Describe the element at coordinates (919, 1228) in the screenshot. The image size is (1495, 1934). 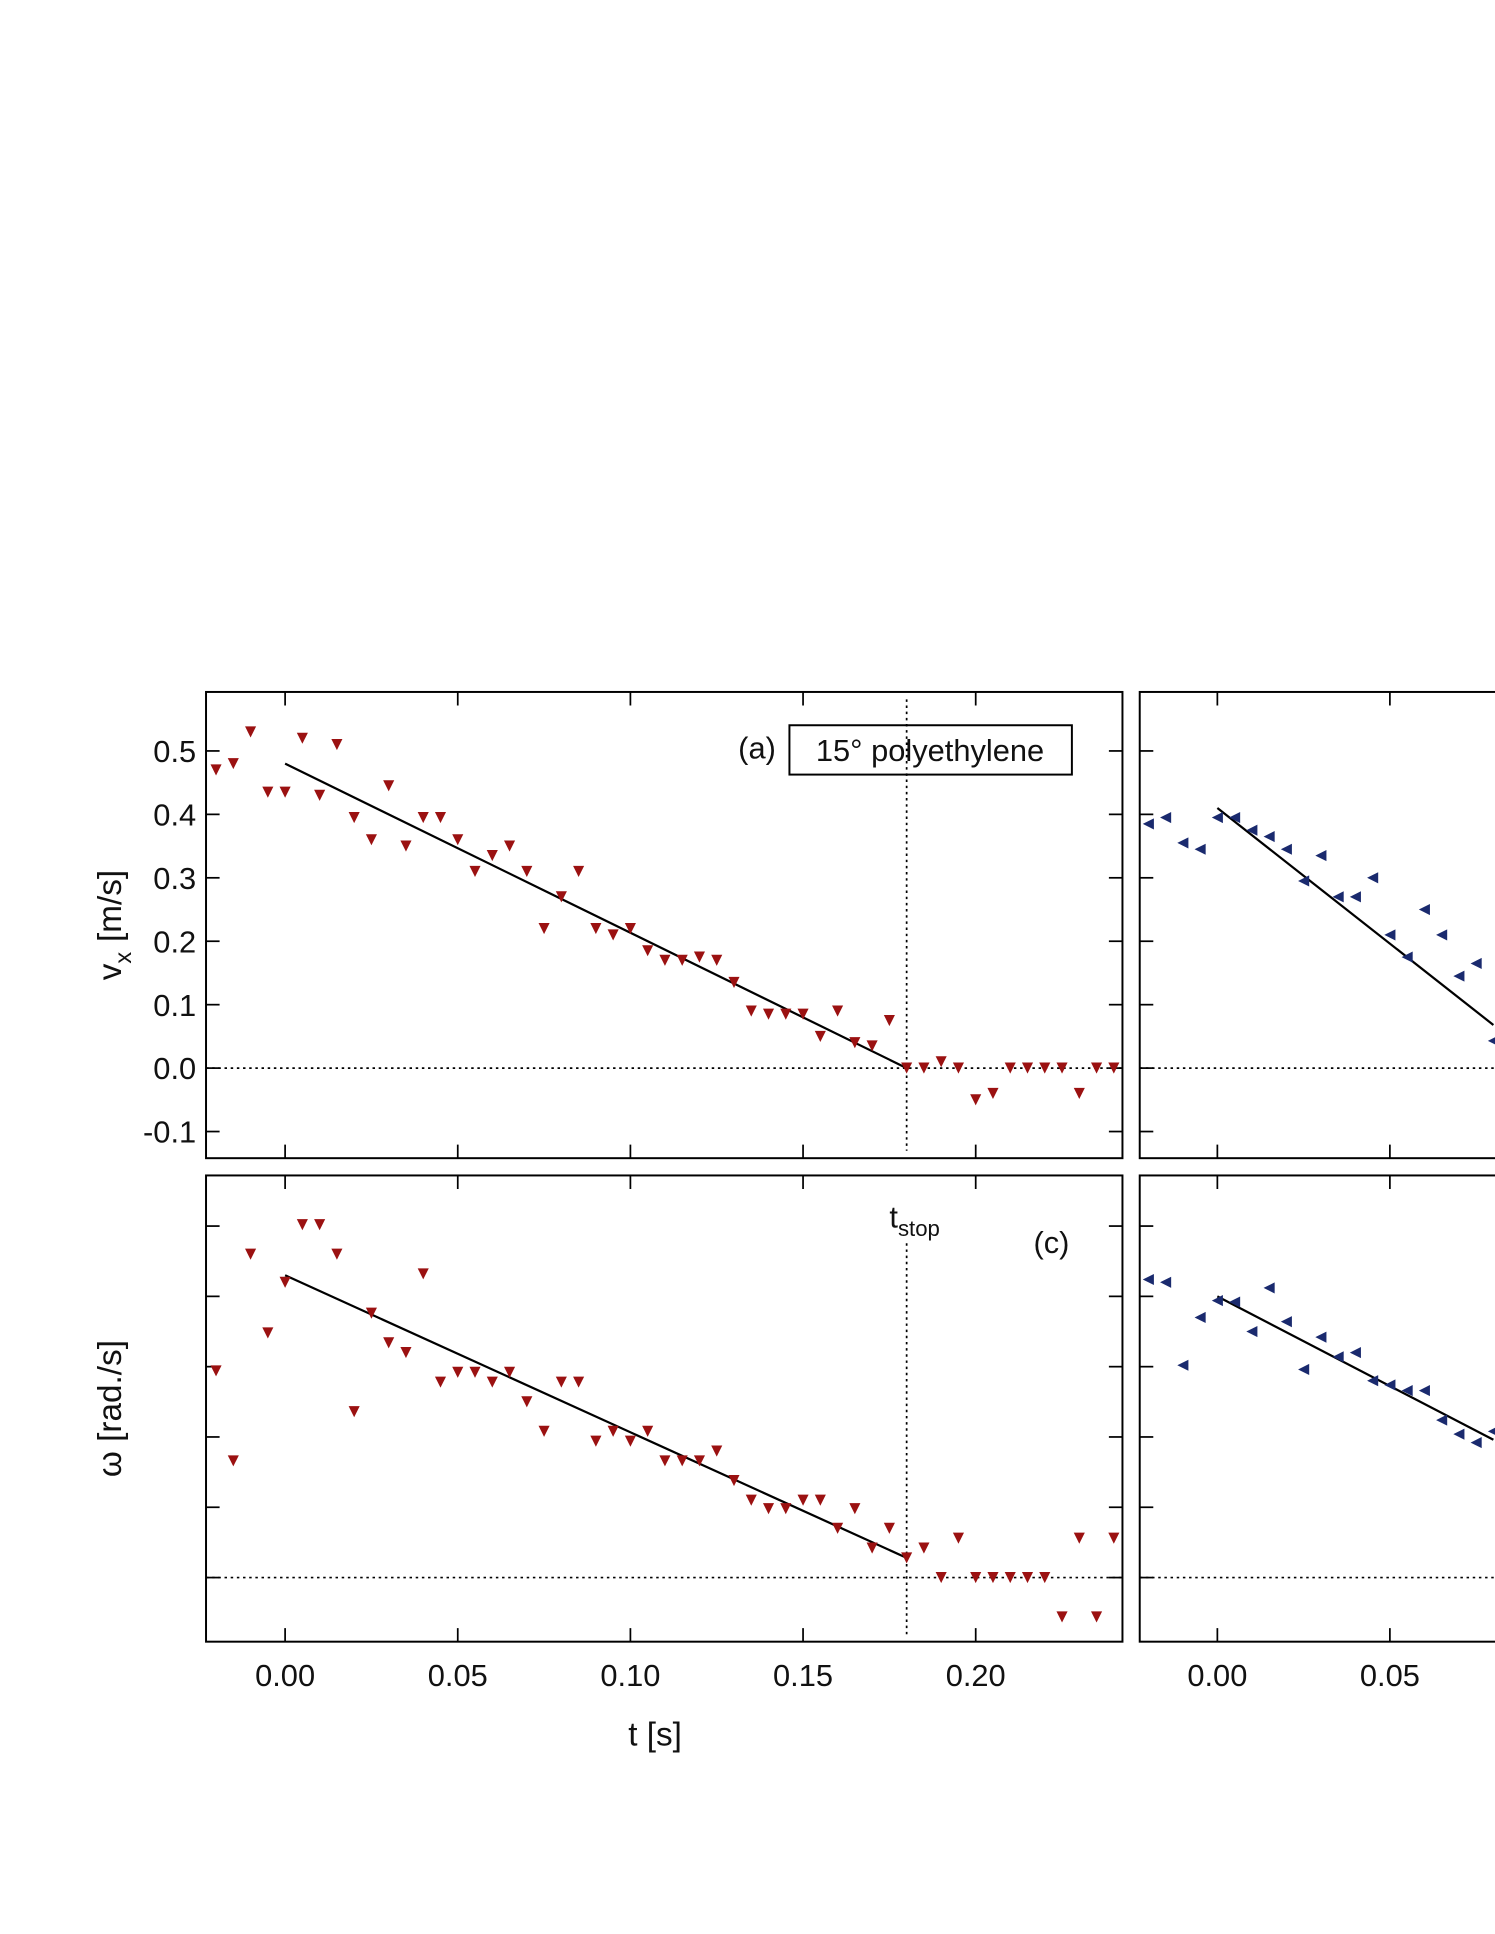
I see `tstop-sub: stop` at that location.